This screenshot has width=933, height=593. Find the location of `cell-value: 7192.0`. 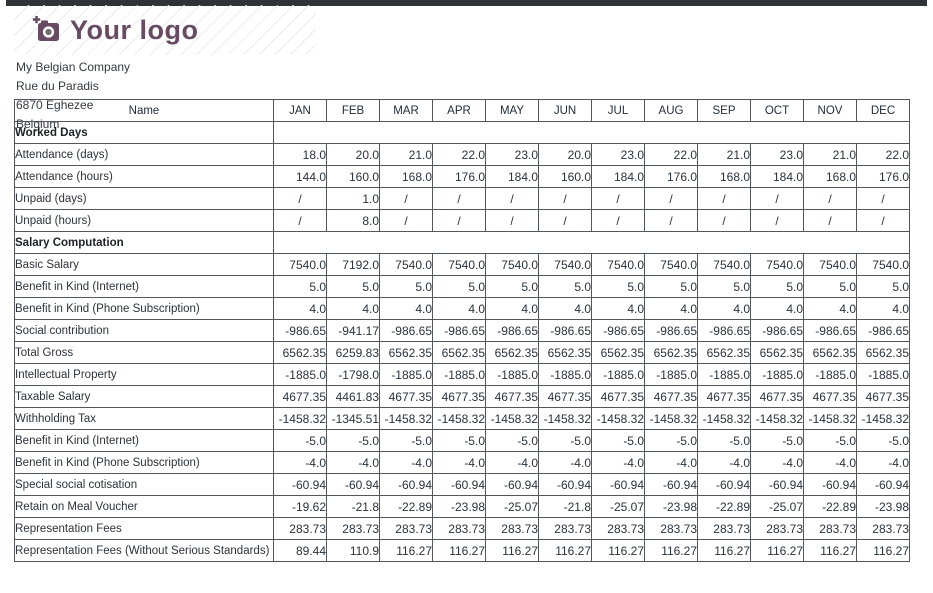

cell-value: 7192.0 is located at coordinates (353, 264).